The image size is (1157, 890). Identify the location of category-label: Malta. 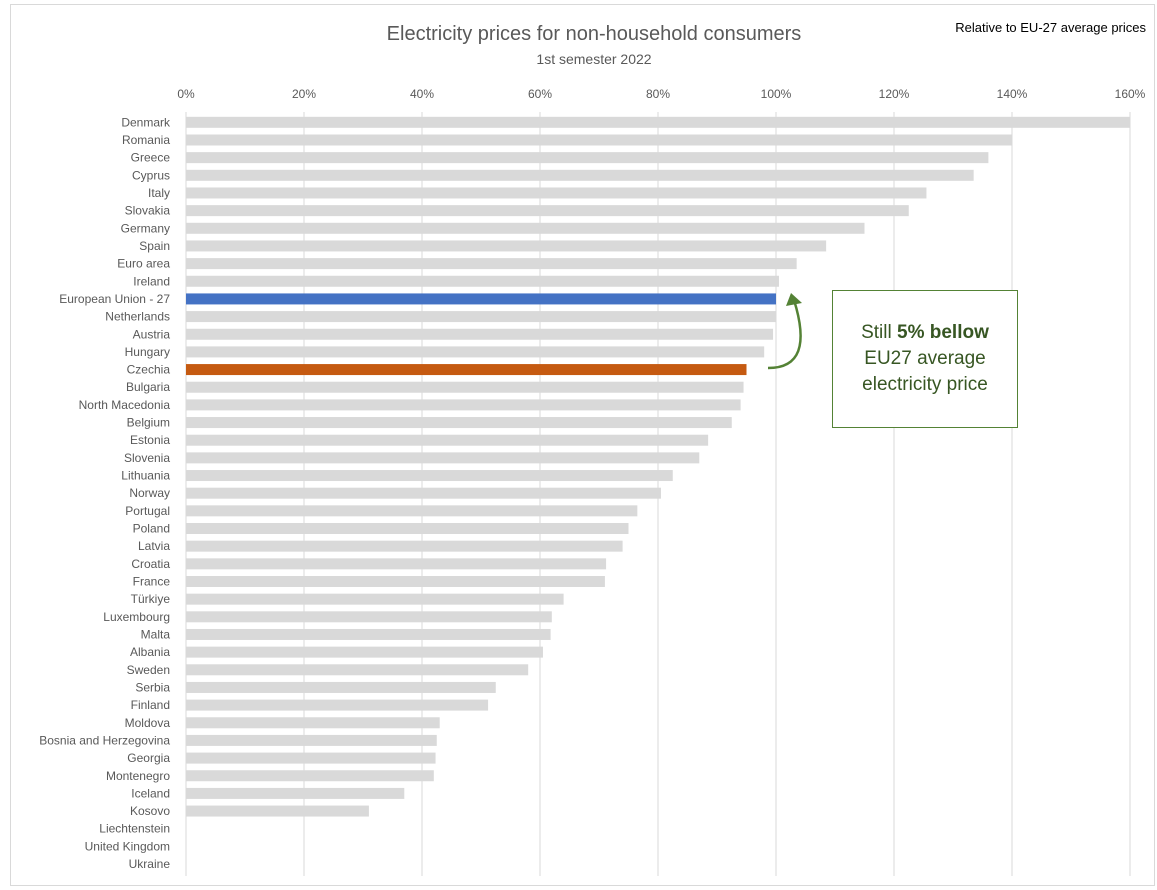
(156, 634).